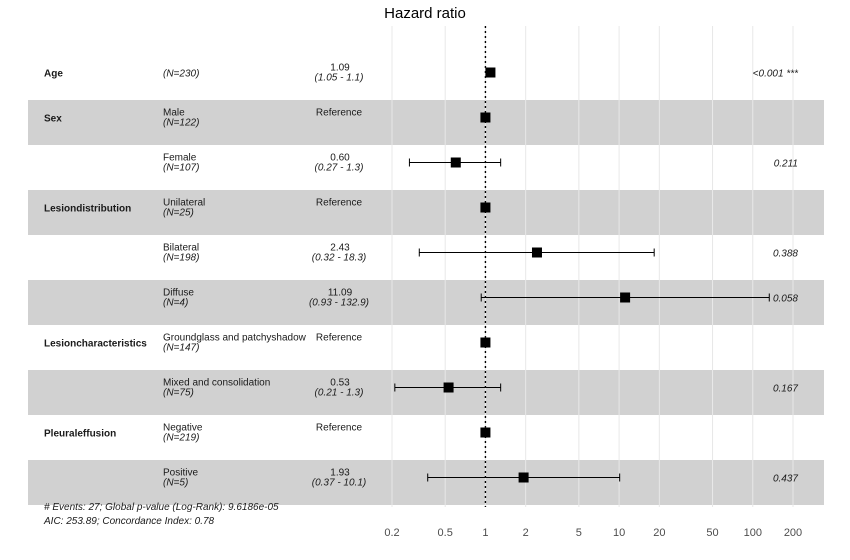 This screenshot has height=560, width=850. I want to click on forest-row: Diffuse(N=4) 11.09(0.93 - 132.9) 0.058, so click(480, 298).